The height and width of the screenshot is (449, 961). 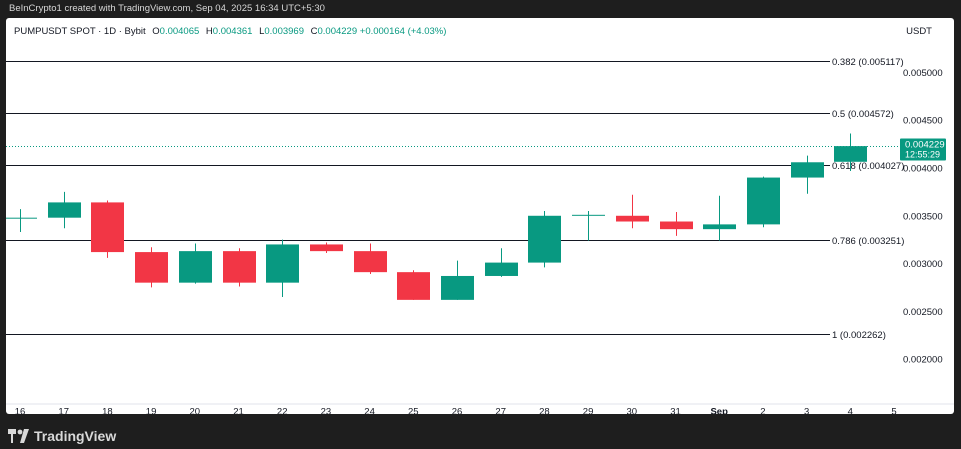 I want to click on open-value: 0.004065, so click(x=179, y=31).